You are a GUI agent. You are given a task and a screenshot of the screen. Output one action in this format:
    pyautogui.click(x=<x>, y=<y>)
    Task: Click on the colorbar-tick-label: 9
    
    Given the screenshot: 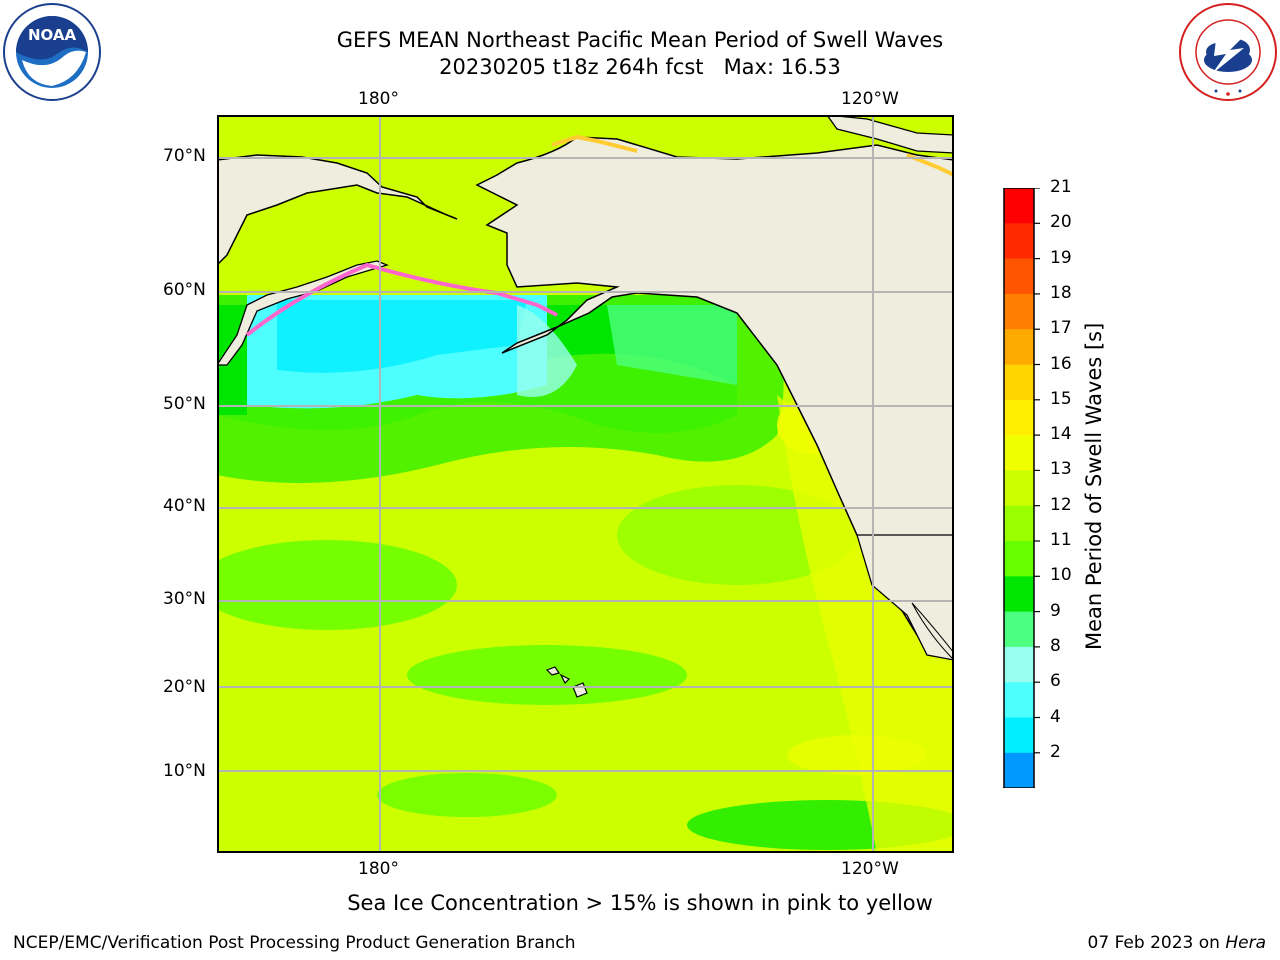 What is the action you would take?
    pyautogui.click(x=1055, y=610)
    